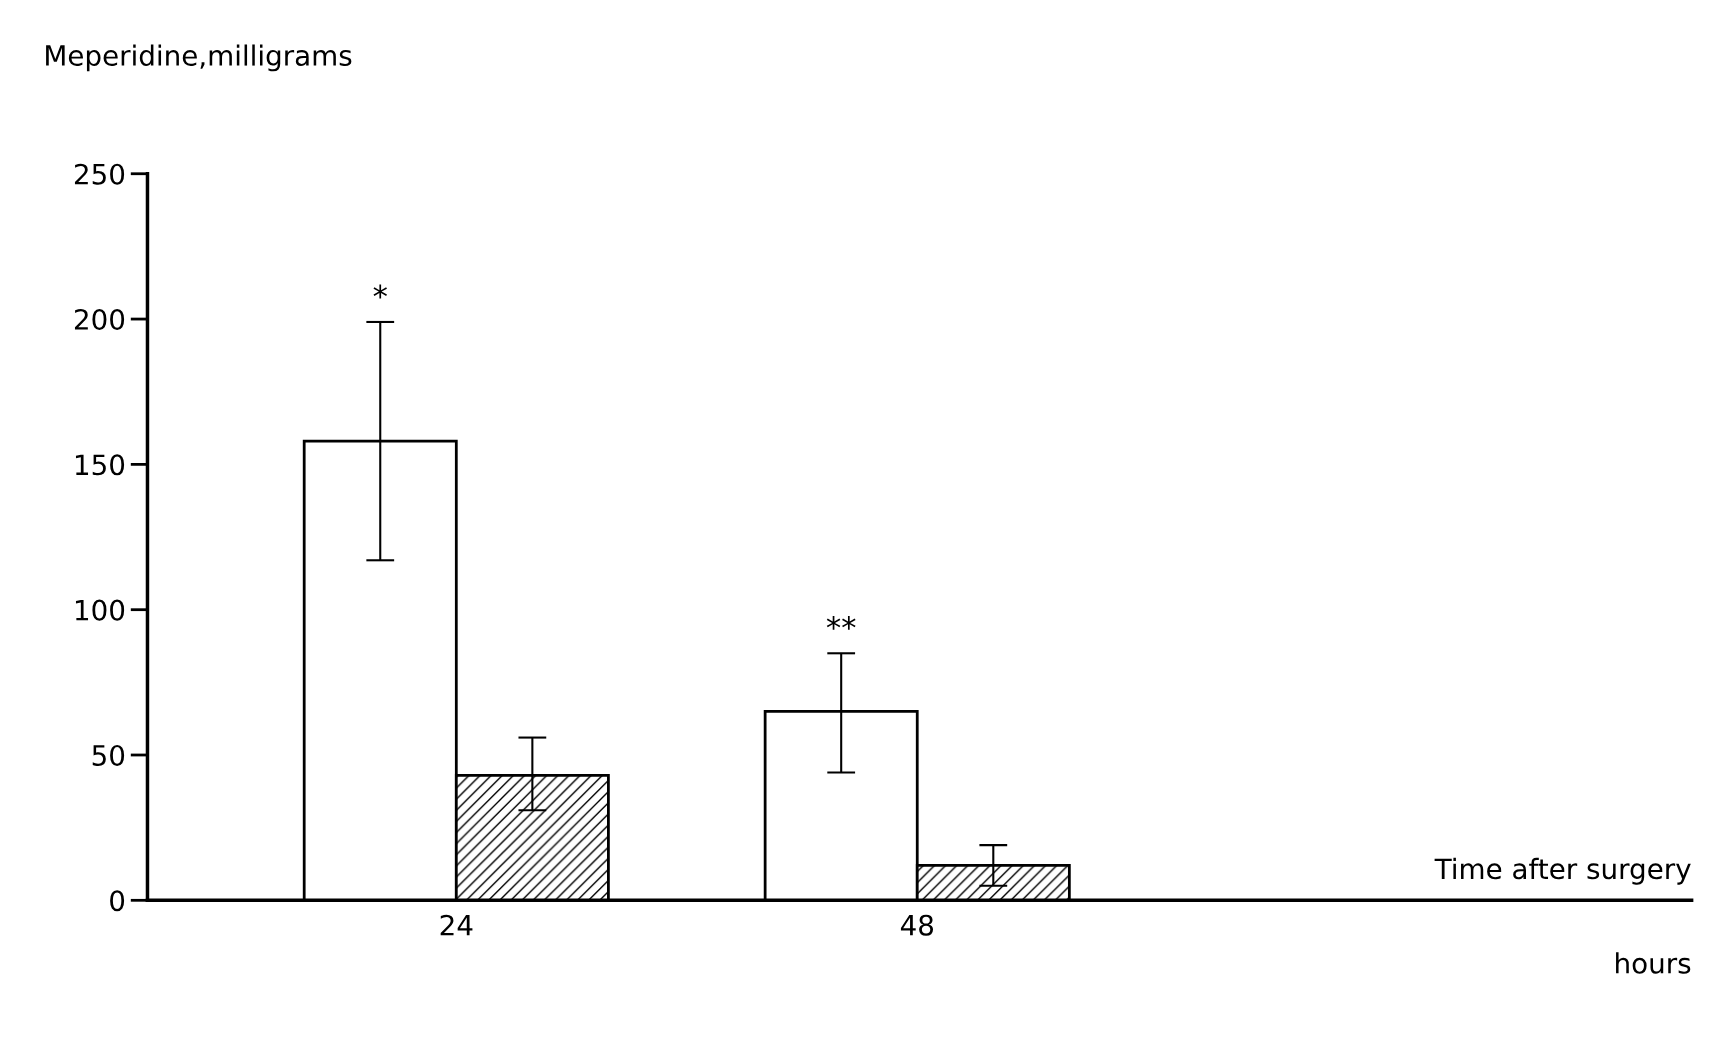 The height and width of the screenshot is (1053, 1735). I want to click on annotation: *, so click(380, 291).